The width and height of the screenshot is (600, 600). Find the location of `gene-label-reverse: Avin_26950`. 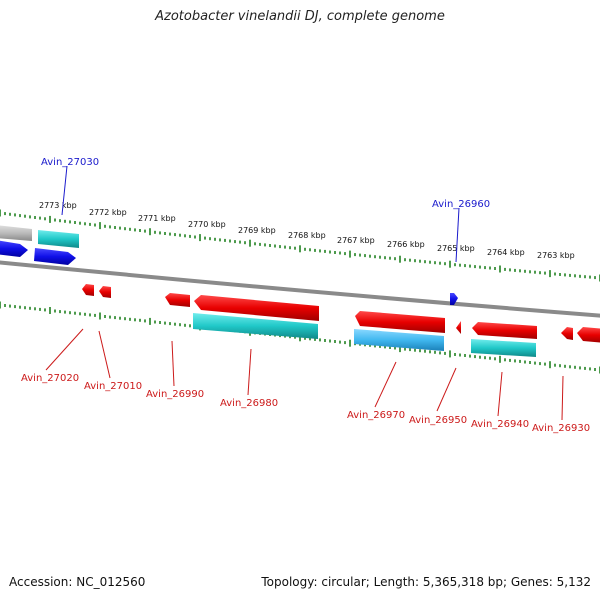

gene-label-reverse: Avin_26950 is located at coordinates (438, 420).